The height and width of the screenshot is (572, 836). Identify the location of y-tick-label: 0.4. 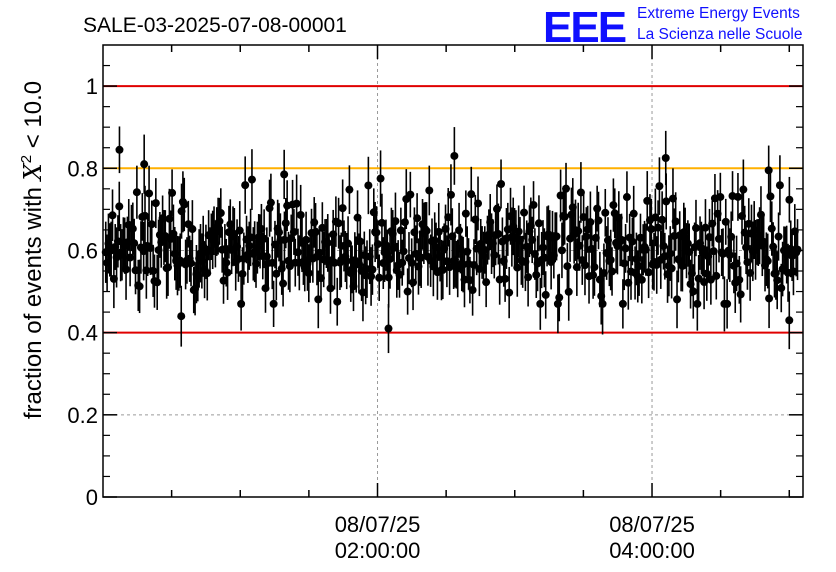
(82, 333).